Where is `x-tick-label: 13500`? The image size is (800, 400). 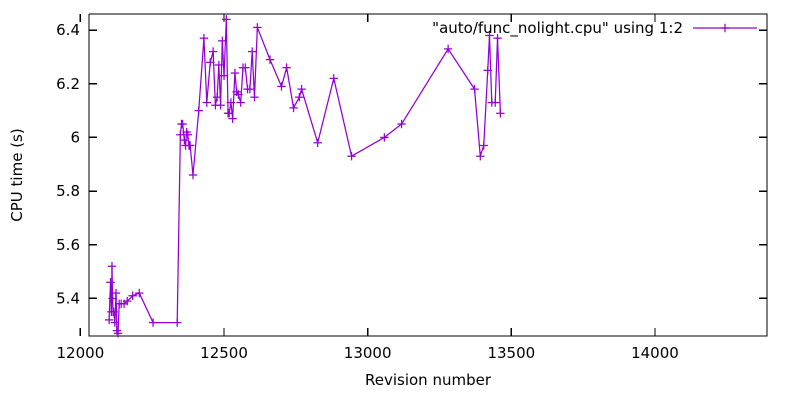
x-tick-label: 13500 is located at coordinates (511, 353).